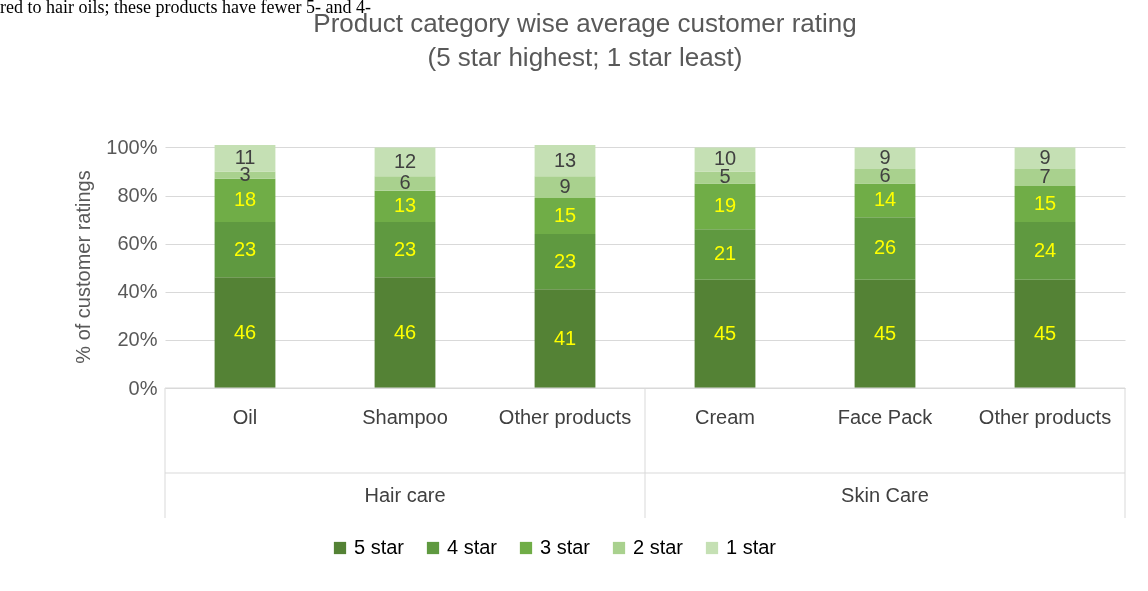 The height and width of the screenshot is (591, 1148). What do you see at coordinates (245, 199) in the screenshot?
I see `data-label: 18` at bounding box center [245, 199].